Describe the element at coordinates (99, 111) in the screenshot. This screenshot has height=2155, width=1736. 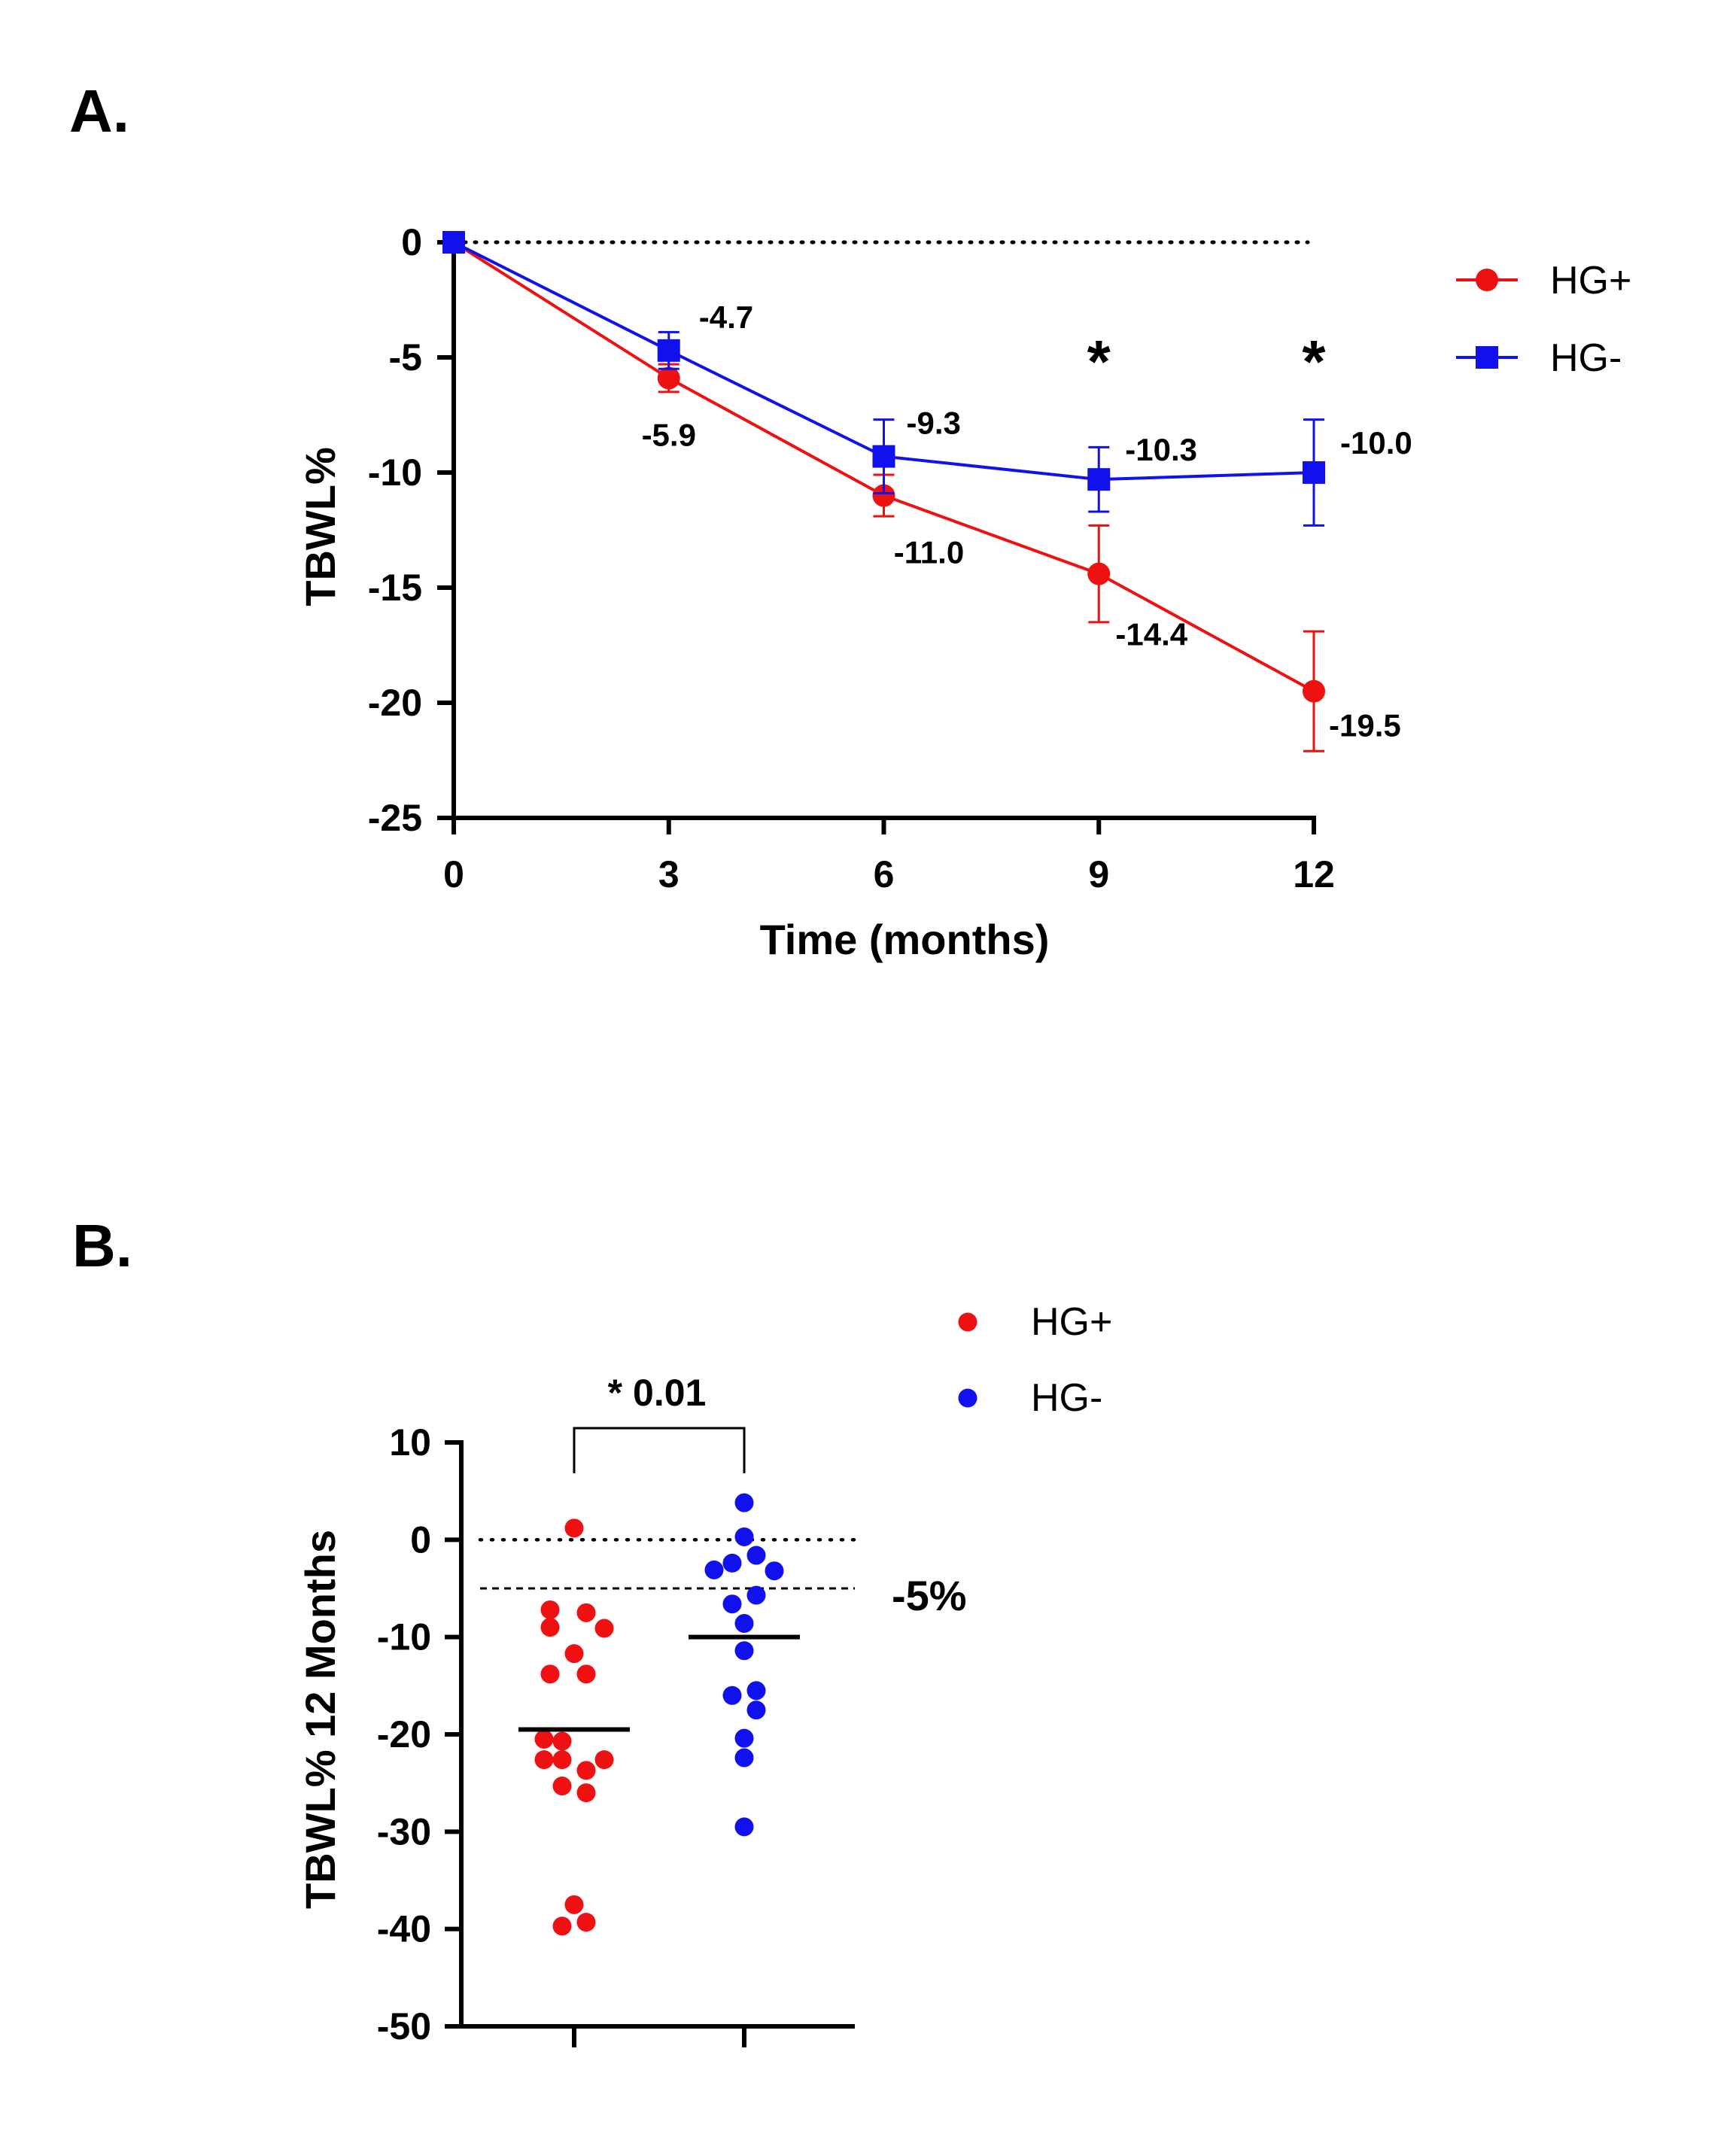
I see `panel-a-label: A.` at that location.